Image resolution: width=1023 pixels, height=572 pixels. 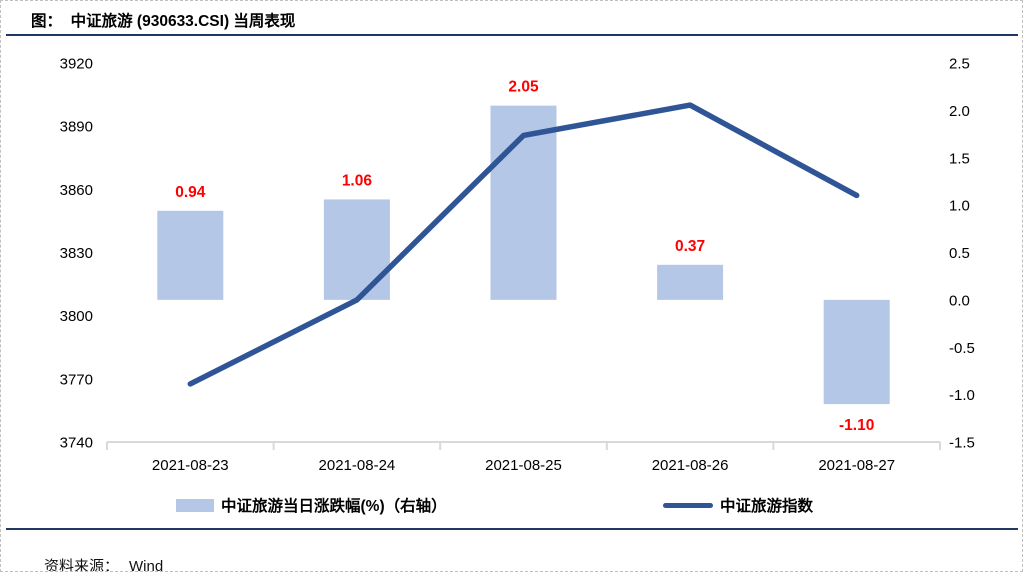 What do you see at coordinates (959, 64) in the screenshot?
I see `right-axis-tick-label: 2.5` at bounding box center [959, 64].